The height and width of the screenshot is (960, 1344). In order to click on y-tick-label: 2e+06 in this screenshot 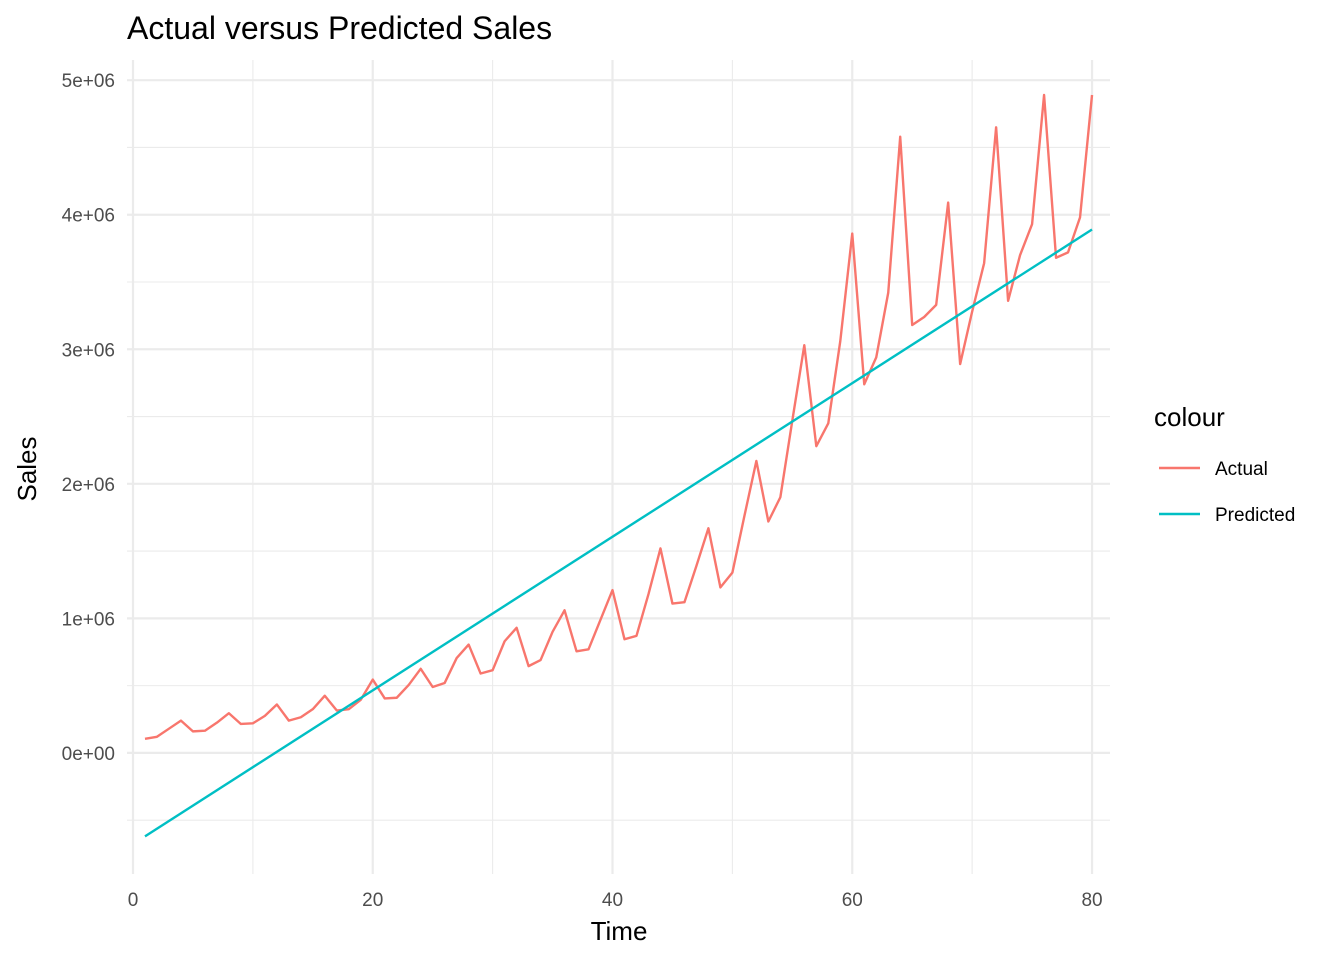, I will do `click(88, 485)`.